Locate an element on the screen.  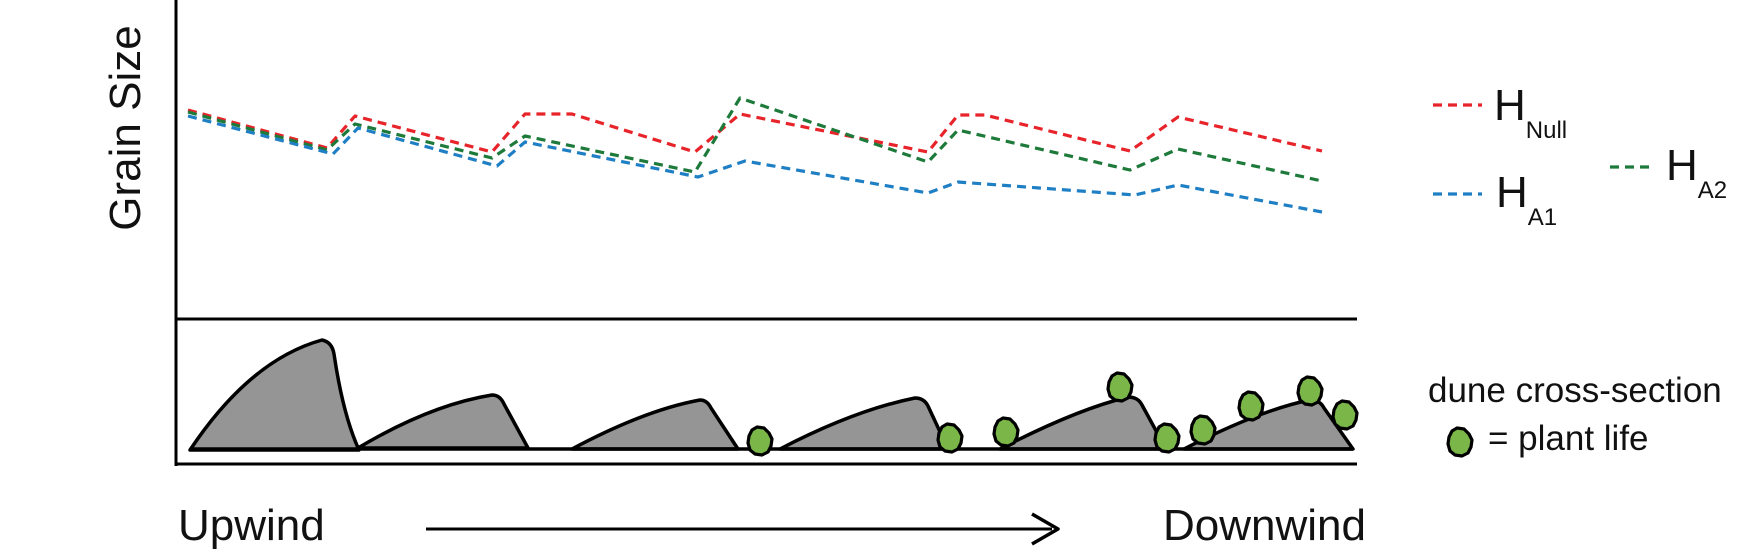
dune-cross-sections is located at coordinates (771, 395).